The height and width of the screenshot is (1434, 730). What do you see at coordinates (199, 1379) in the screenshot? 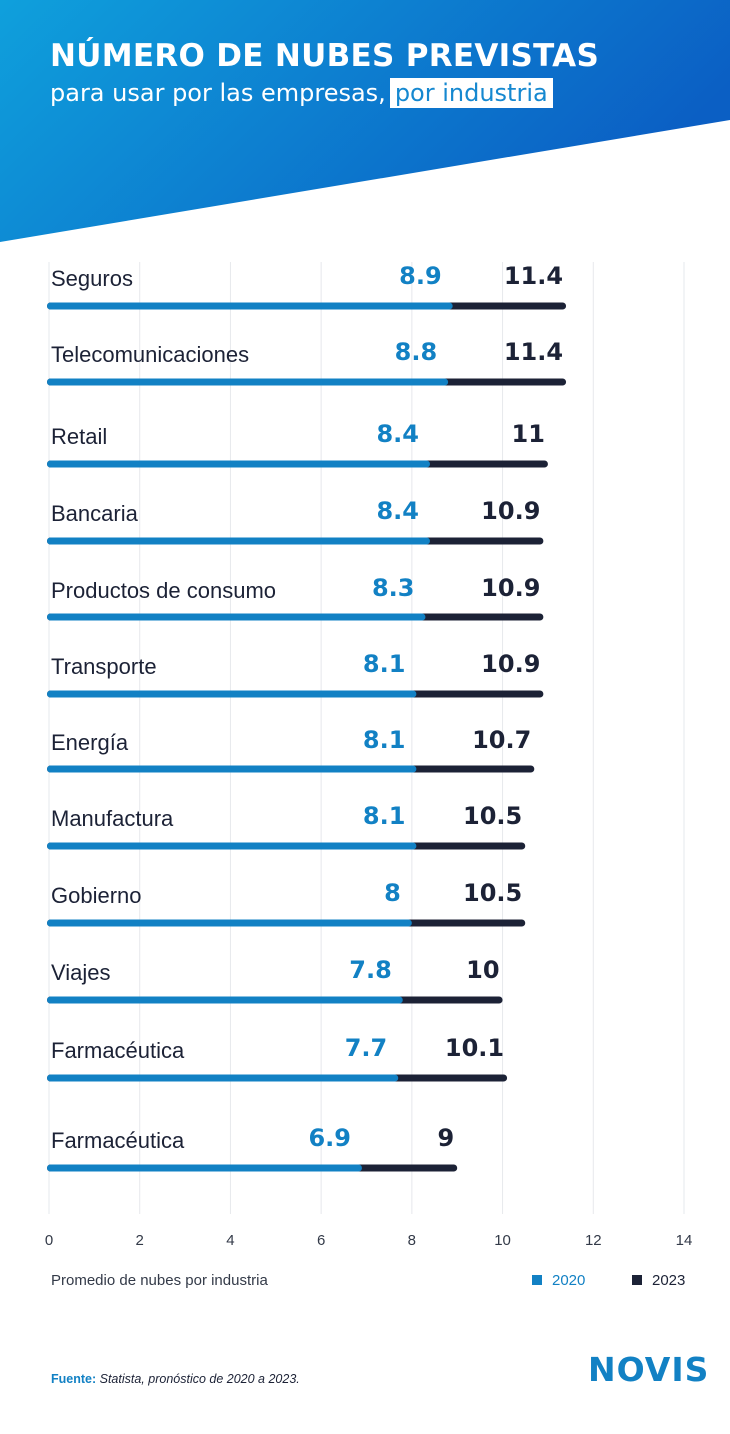
I see `source-text: Statista, pronóstico de 2020 a 2023.` at bounding box center [199, 1379].